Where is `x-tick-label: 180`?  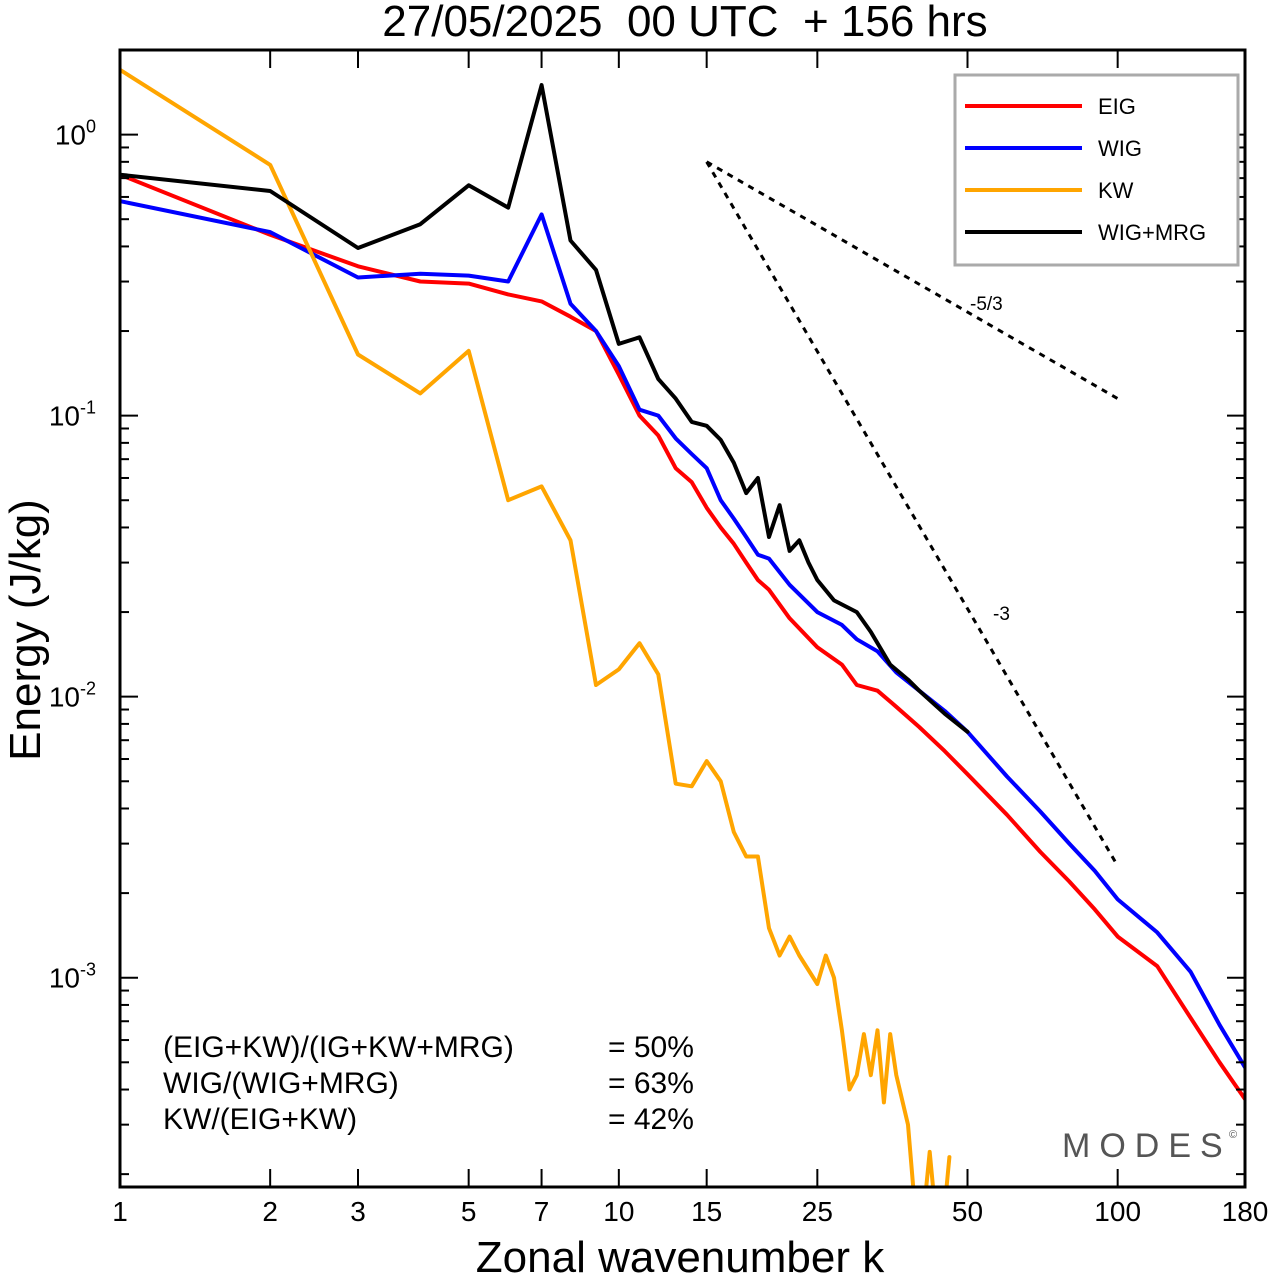
x-tick-label: 180 is located at coordinates (1245, 1211).